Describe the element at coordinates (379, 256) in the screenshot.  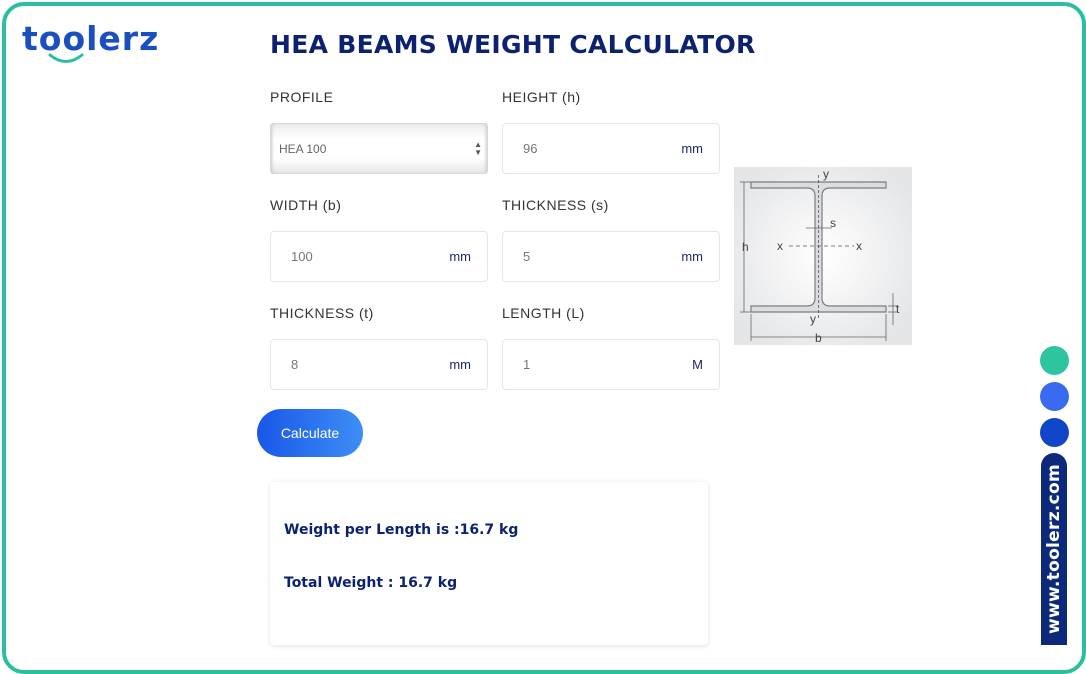
I see `width-input: 100 mm` at that location.